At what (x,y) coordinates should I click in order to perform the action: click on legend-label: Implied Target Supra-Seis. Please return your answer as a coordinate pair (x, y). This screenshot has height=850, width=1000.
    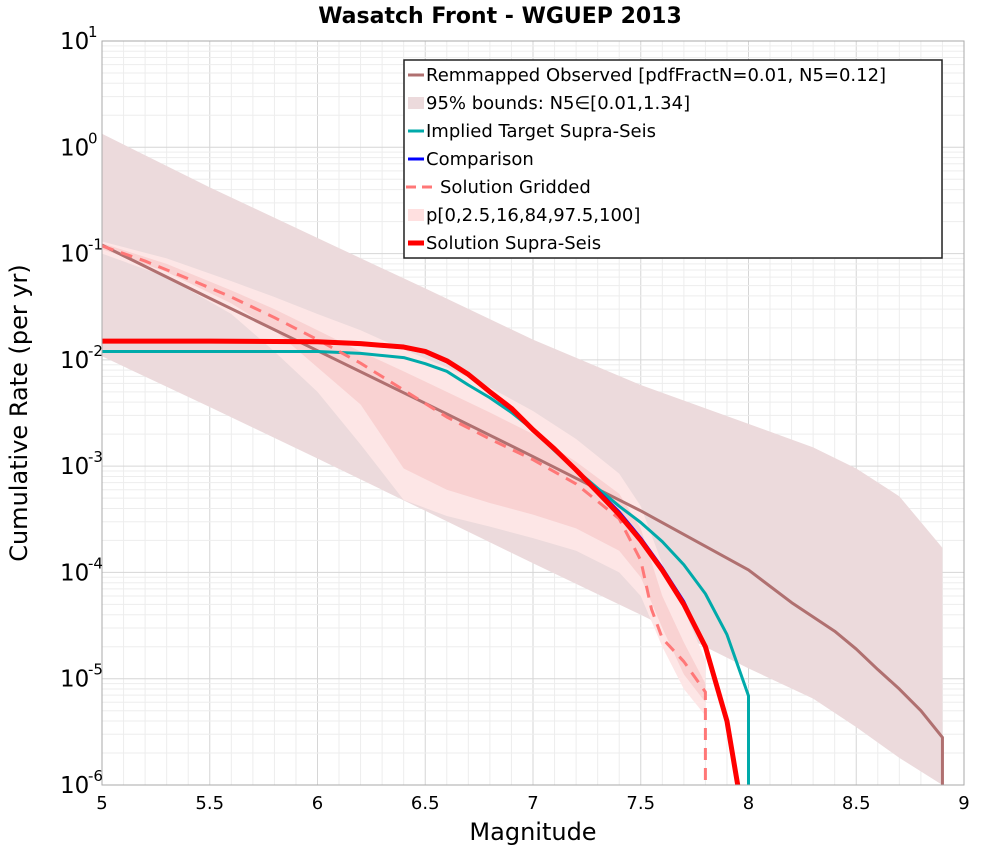
    Looking at the image, I should click on (541, 131).